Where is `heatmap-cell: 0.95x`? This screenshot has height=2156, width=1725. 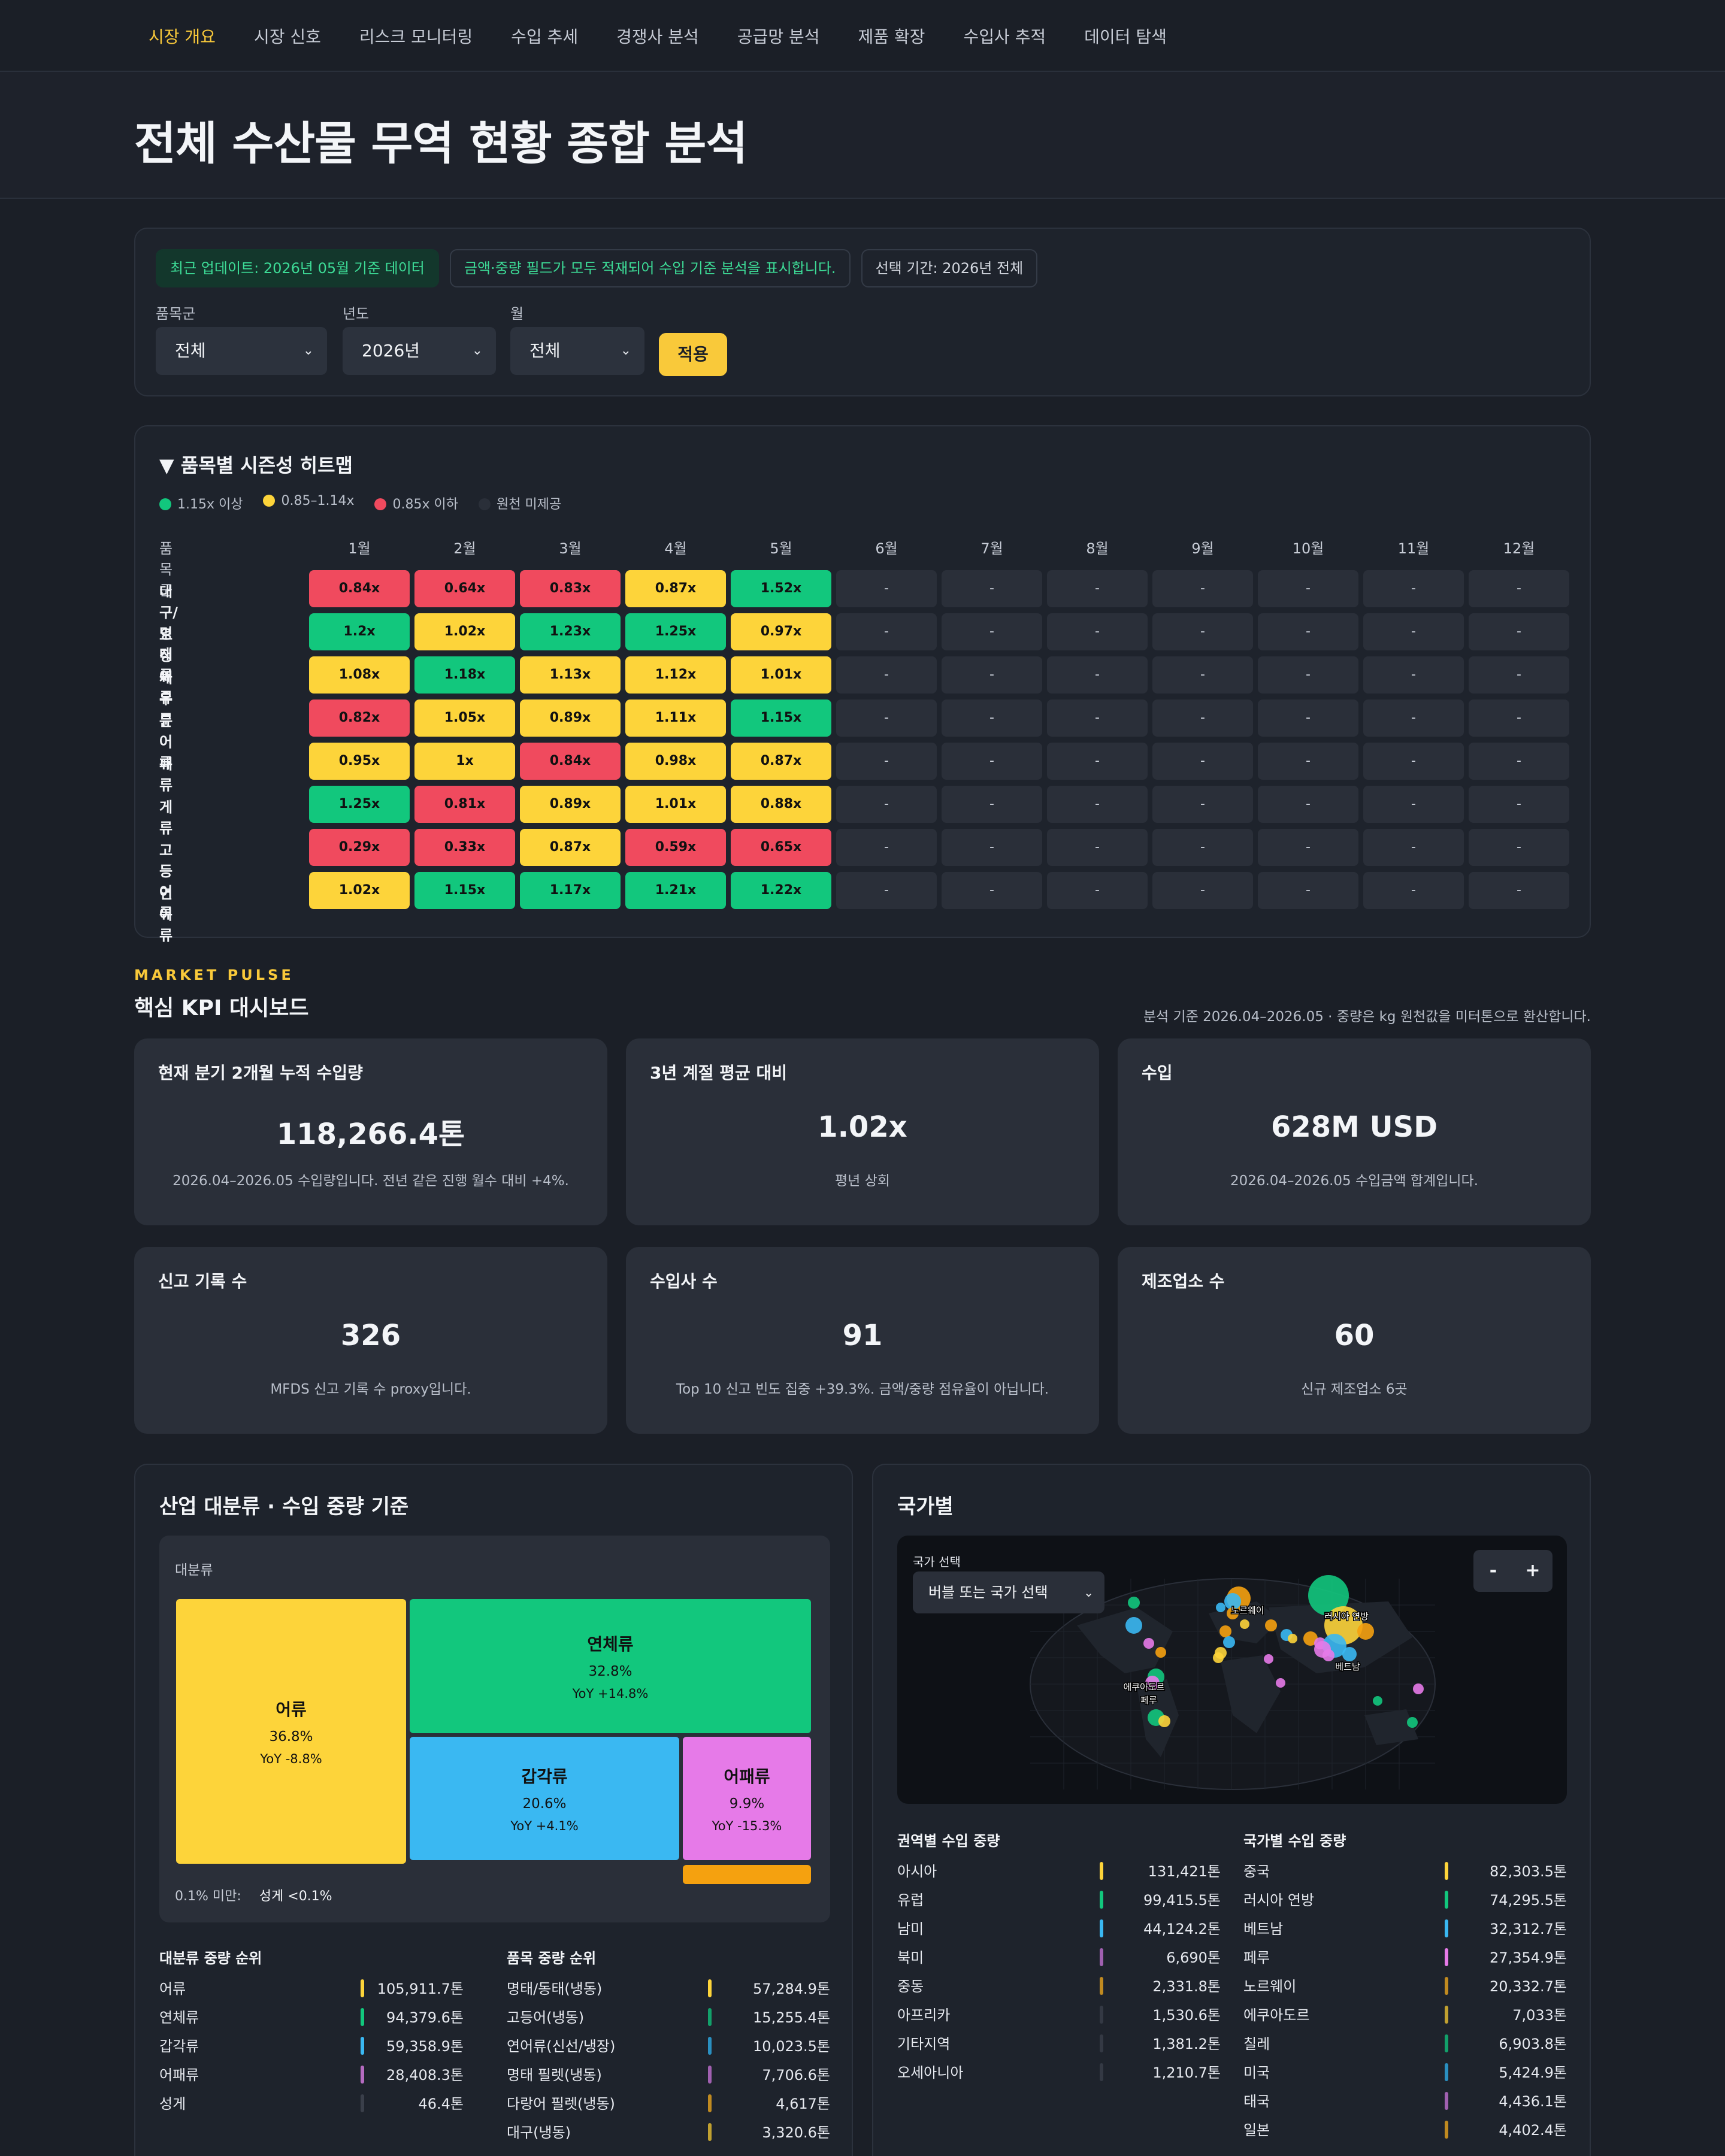
heatmap-cell: 0.95x is located at coordinates (359, 761).